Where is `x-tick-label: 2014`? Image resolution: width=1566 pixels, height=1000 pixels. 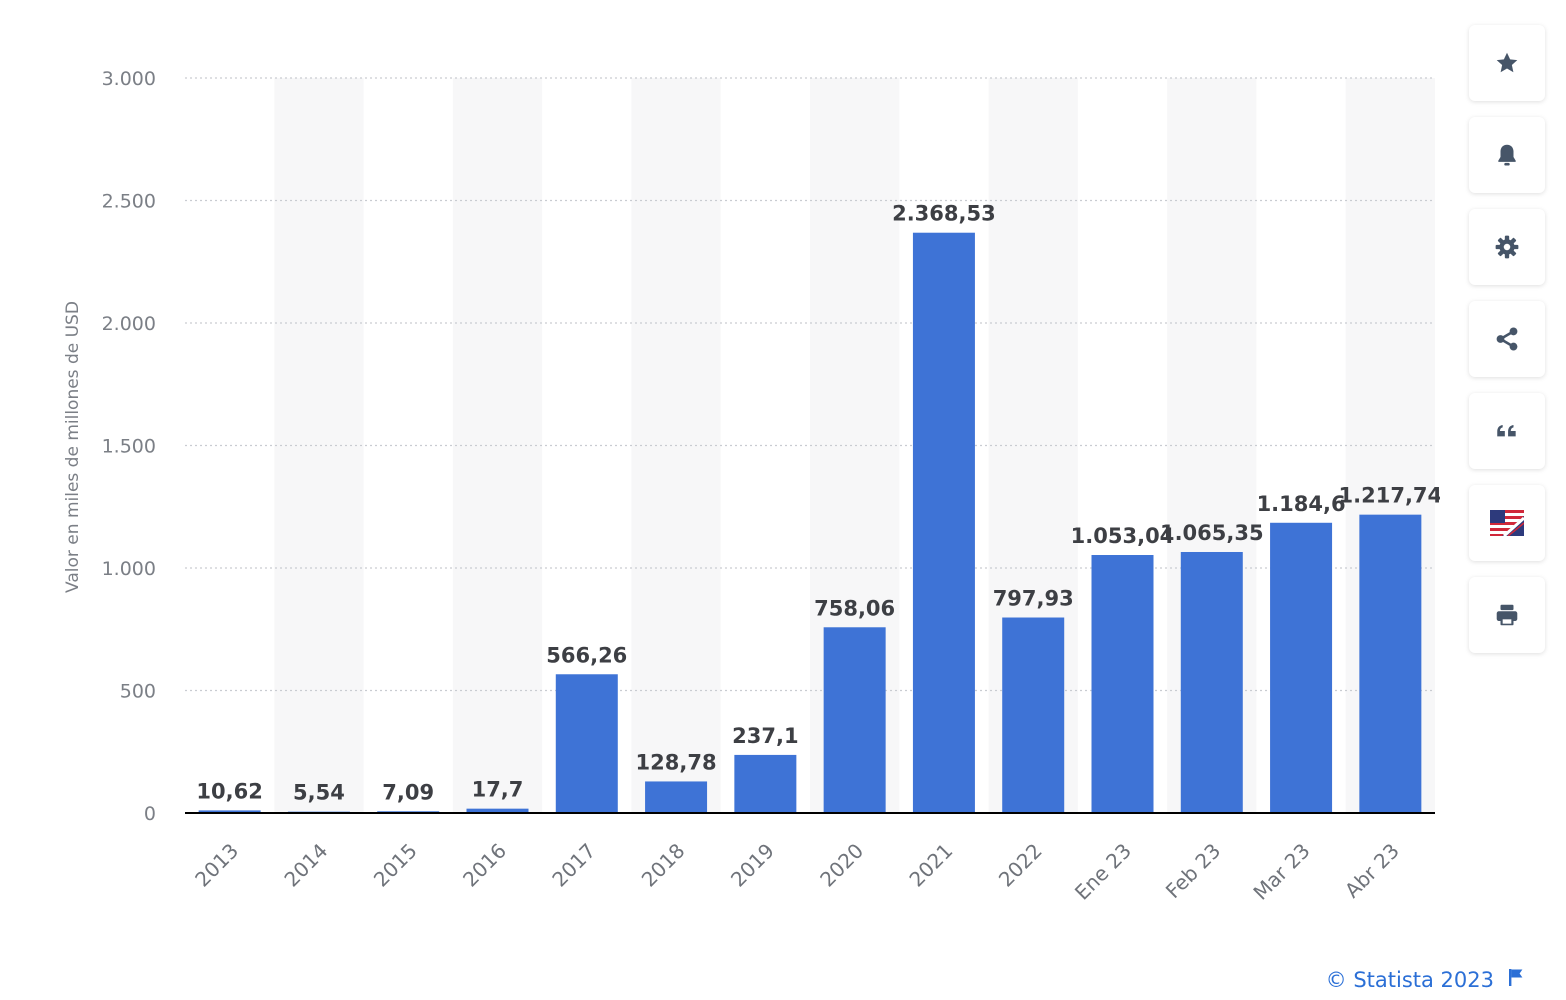
x-tick-label: 2014 is located at coordinates (305, 865).